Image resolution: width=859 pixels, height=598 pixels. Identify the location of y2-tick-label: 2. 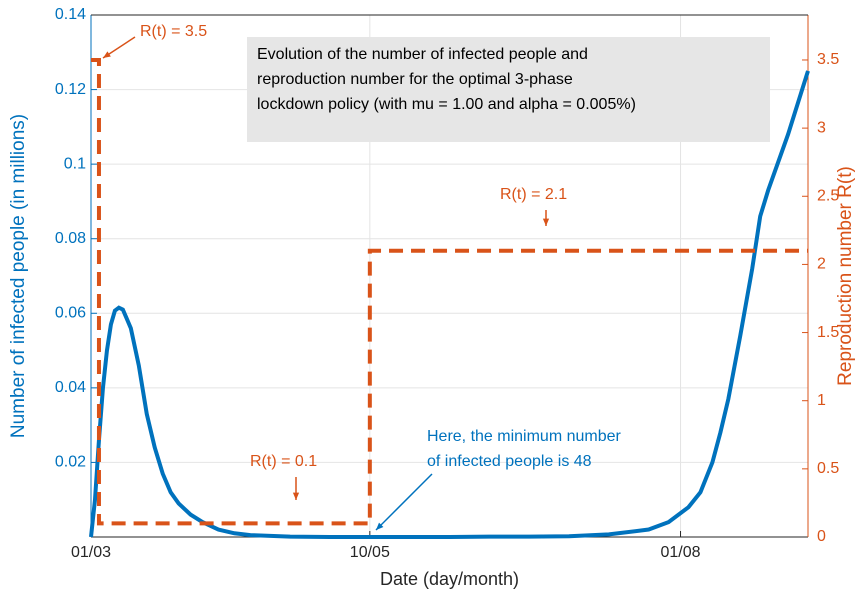
(821, 264).